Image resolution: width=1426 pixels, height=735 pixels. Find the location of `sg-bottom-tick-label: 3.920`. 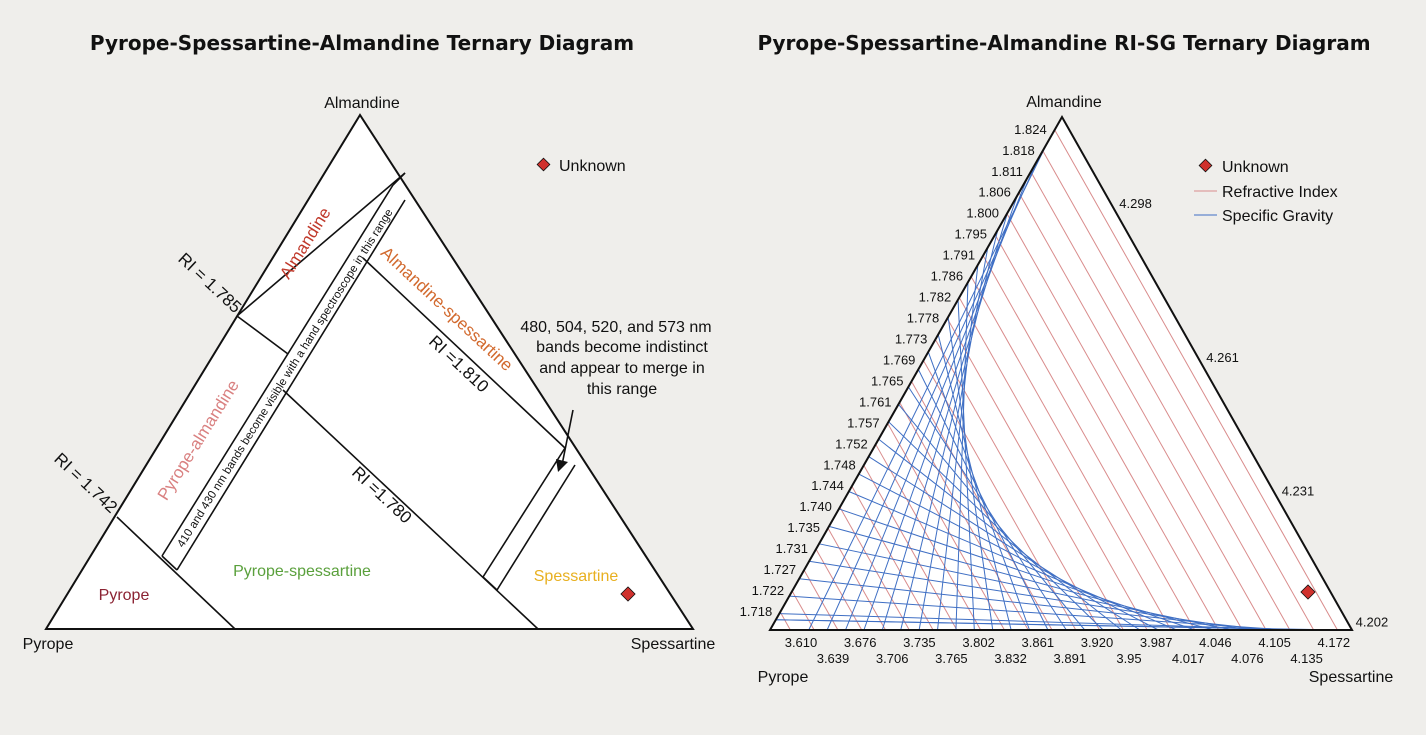

sg-bottom-tick-label: 3.920 is located at coordinates (1097, 642).